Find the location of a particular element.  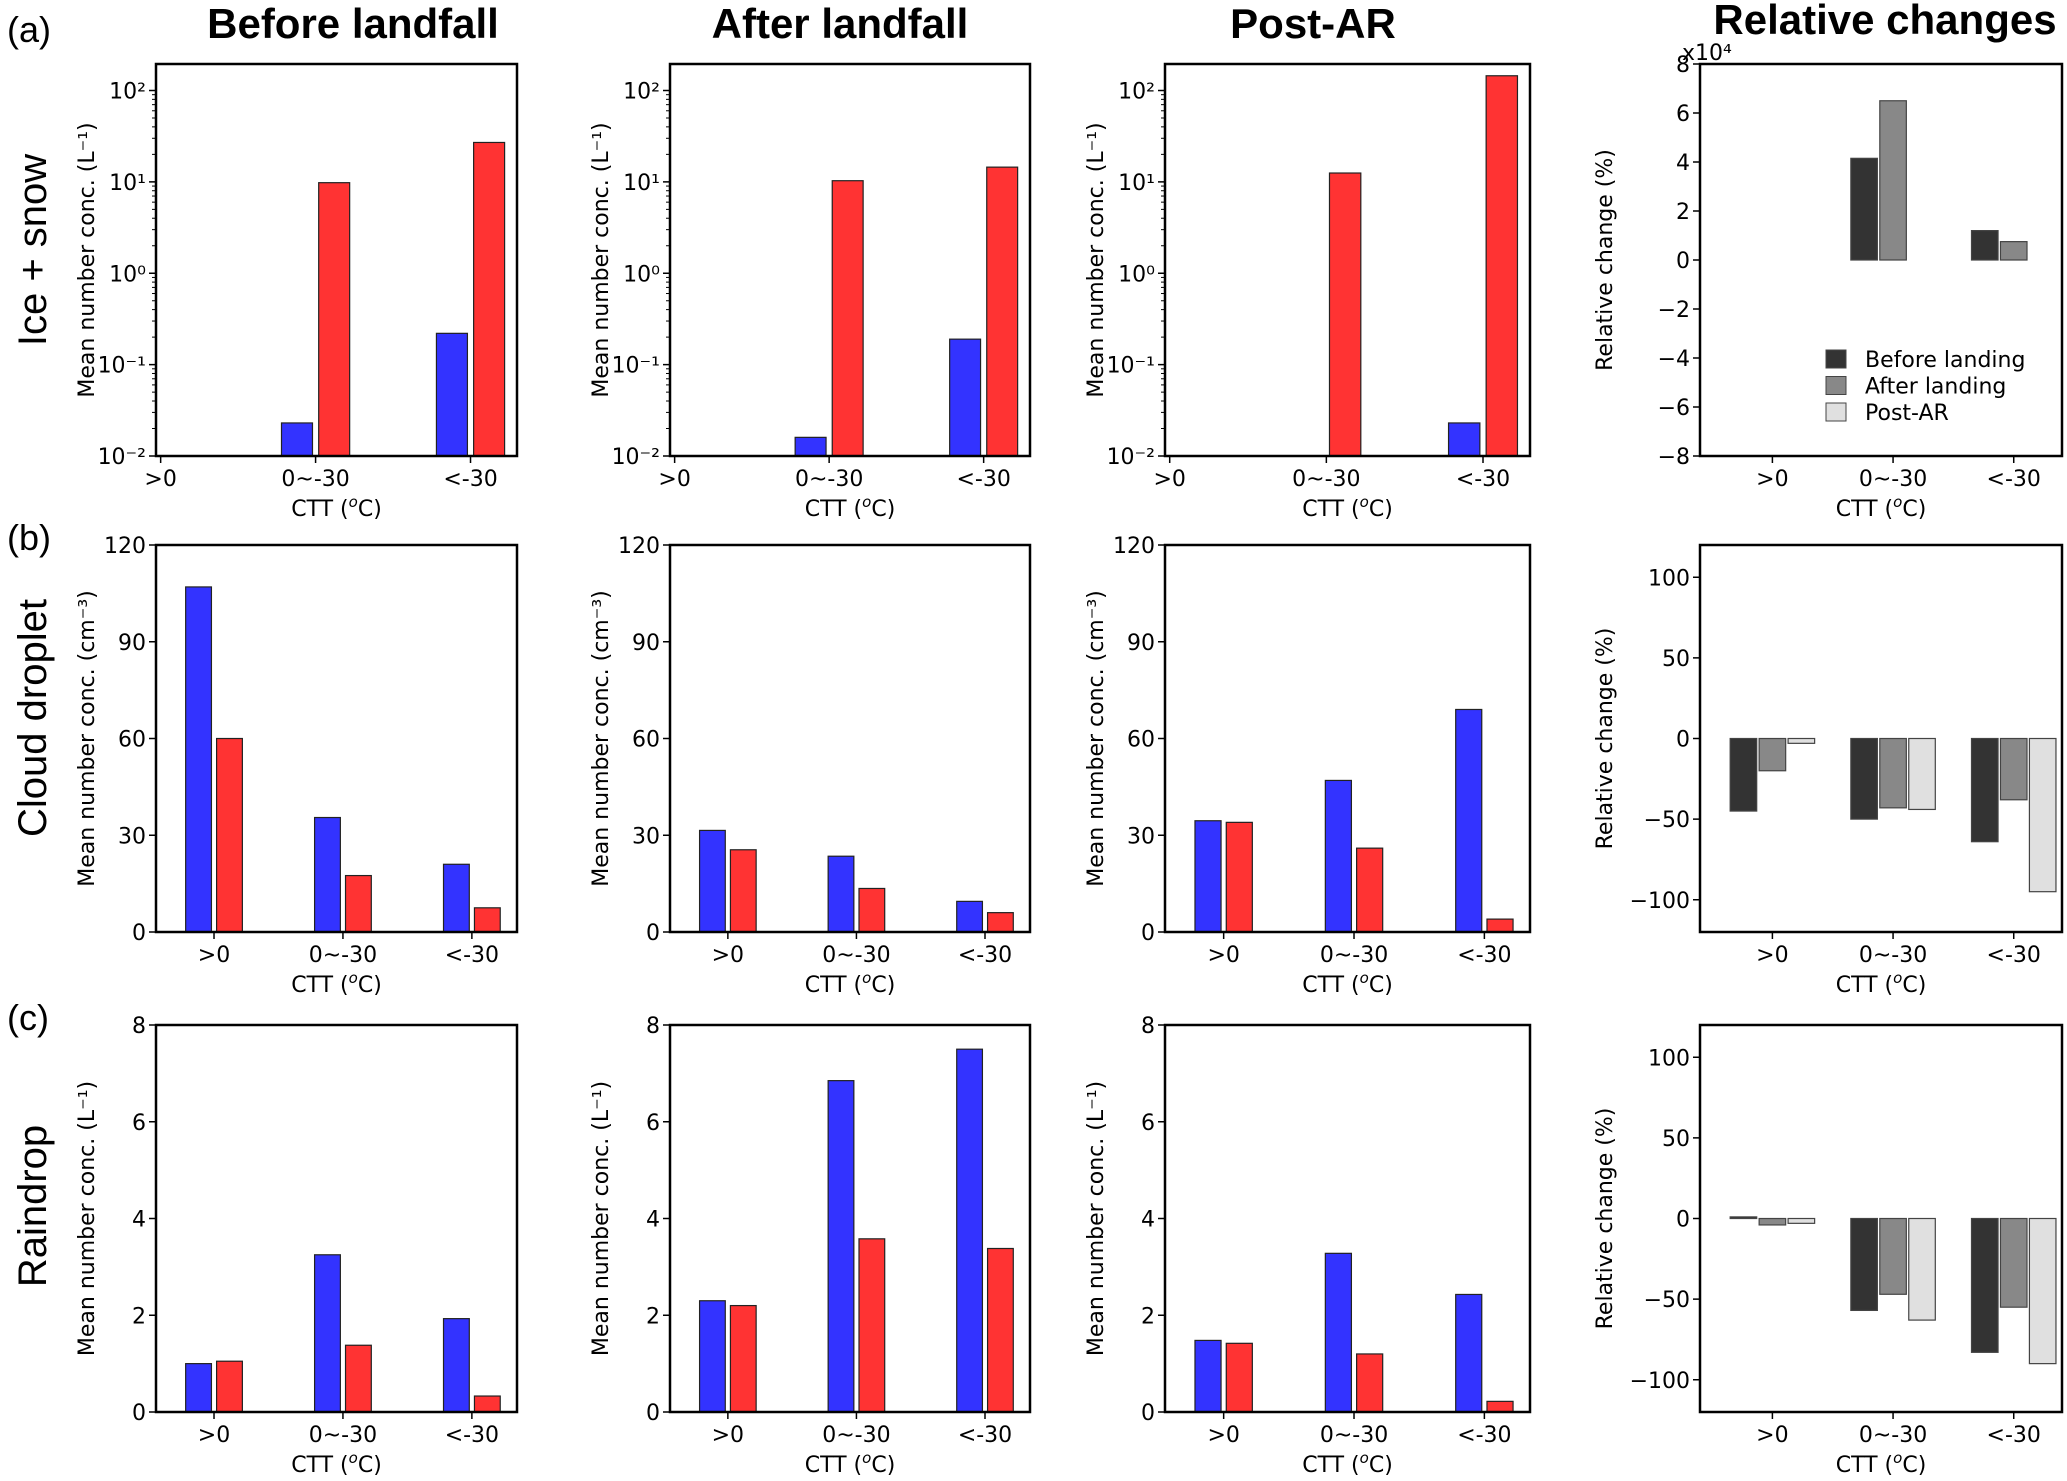

column-title-post-ar: Post-AR is located at coordinates (1313, 23).